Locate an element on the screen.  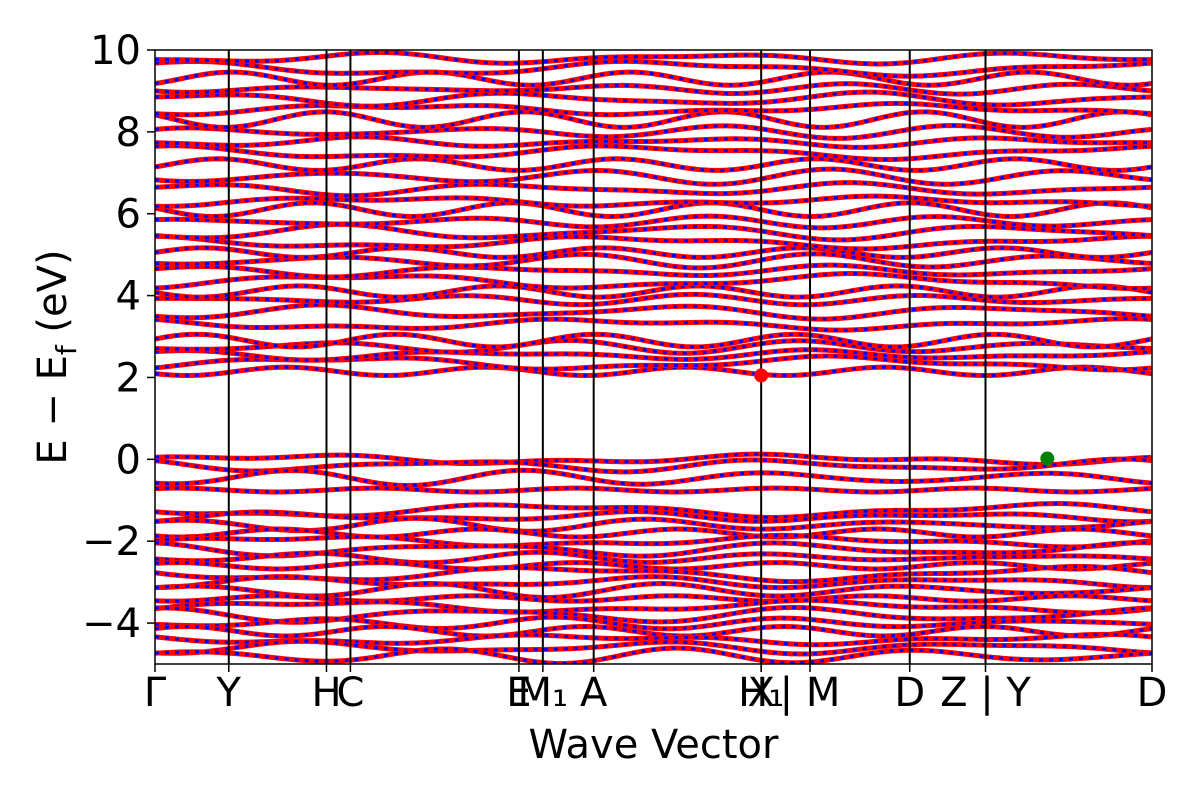
y-tick-label: 0 is located at coordinates (128, 460).